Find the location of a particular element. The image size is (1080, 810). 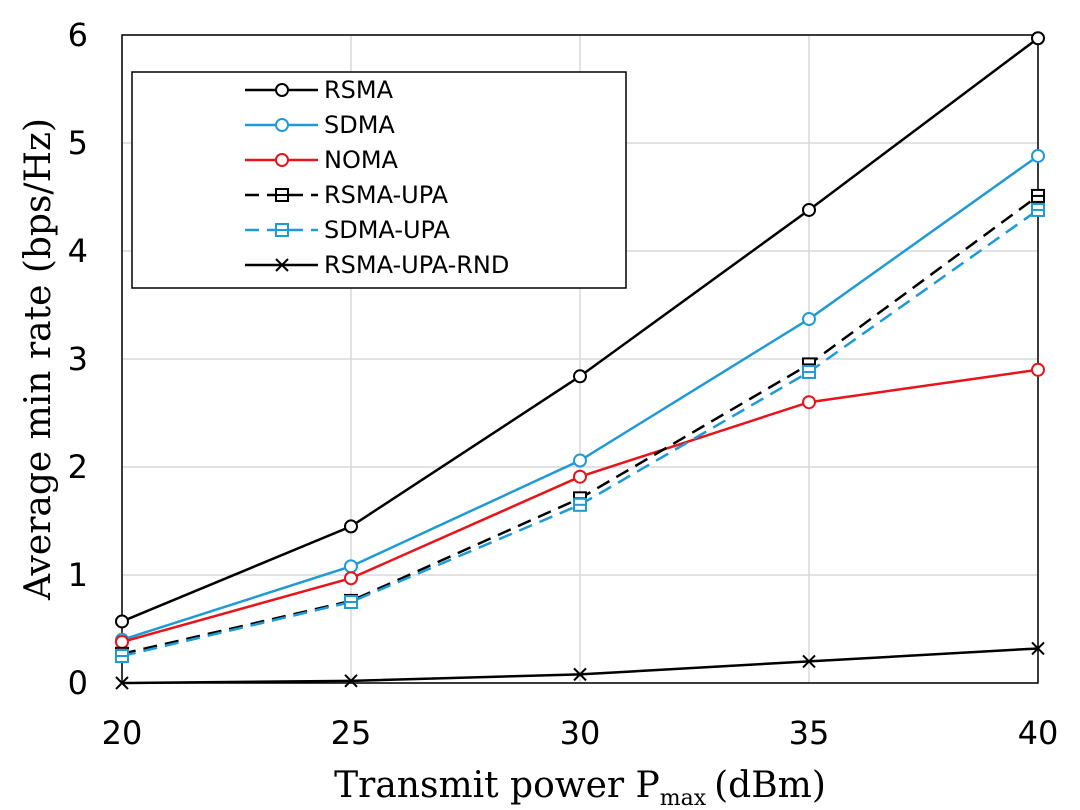

legend-label: RSMA-UPA is located at coordinates (386, 195).